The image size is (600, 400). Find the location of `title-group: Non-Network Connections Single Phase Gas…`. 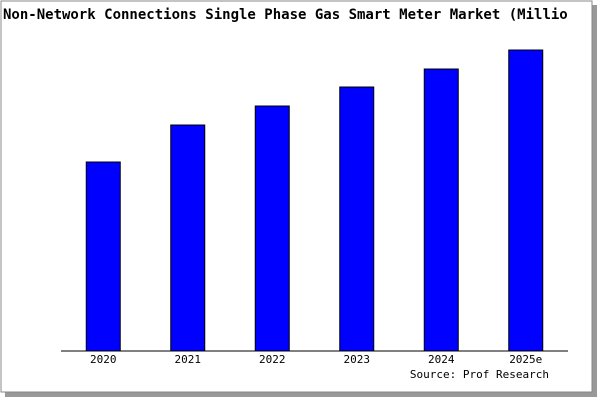

title-group: Non-Network Connections Single Phase Gas… is located at coordinates (285, 15).